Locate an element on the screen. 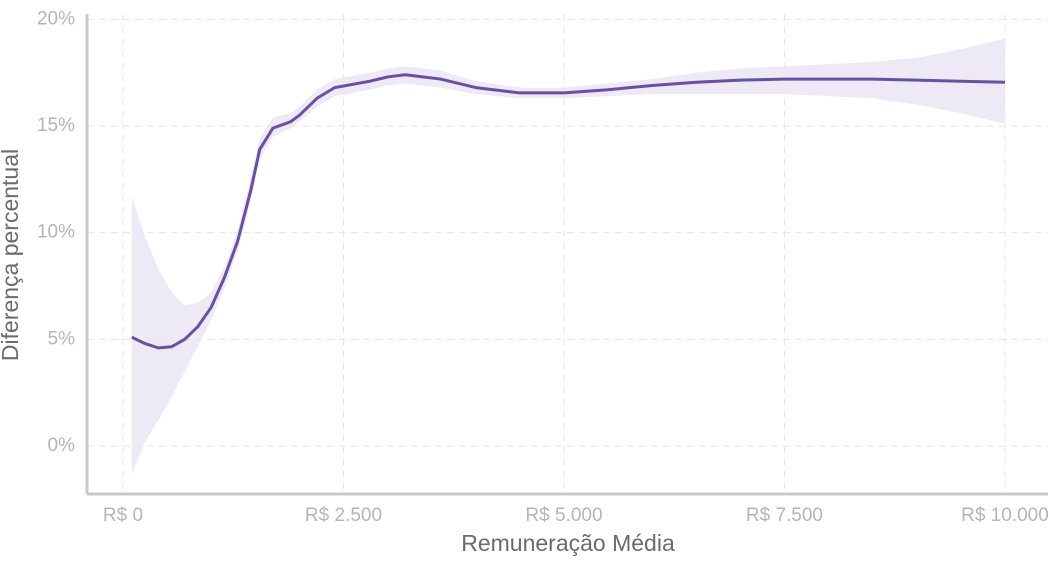  x-tick-label: R$ 2.500 is located at coordinates (343, 515).